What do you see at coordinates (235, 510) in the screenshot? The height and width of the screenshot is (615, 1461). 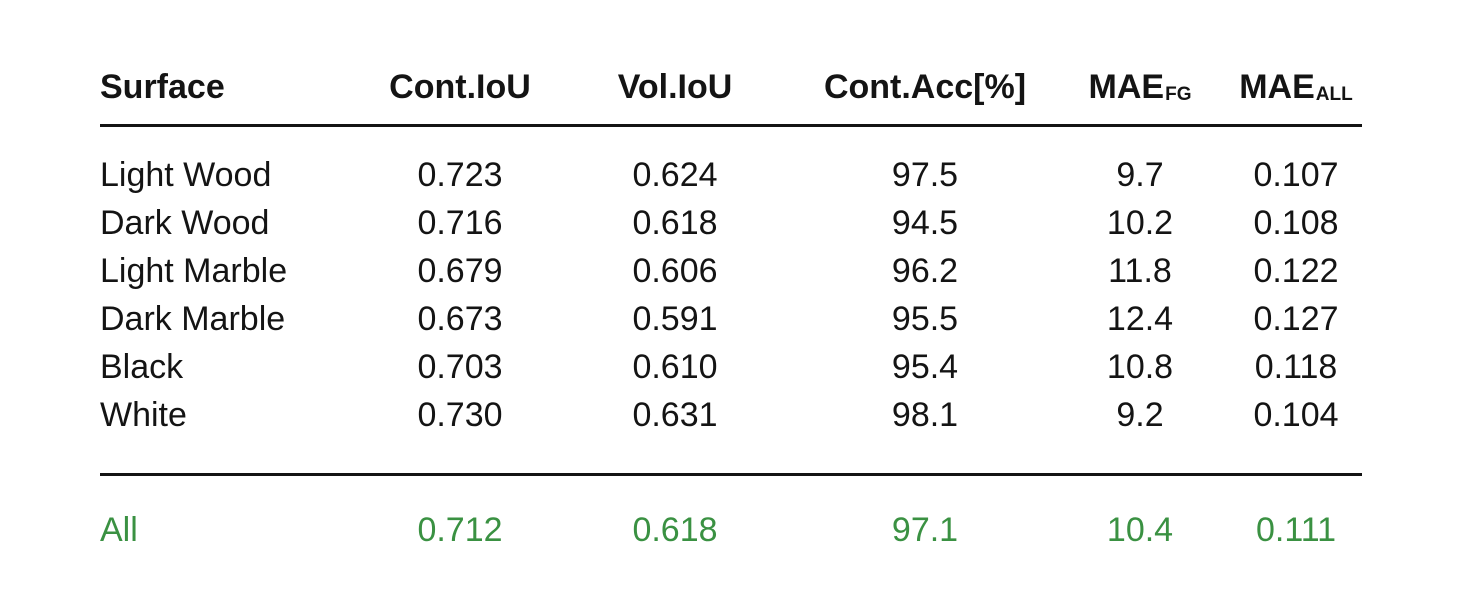 I see `summary-cell-surface: All` at bounding box center [235, 510].